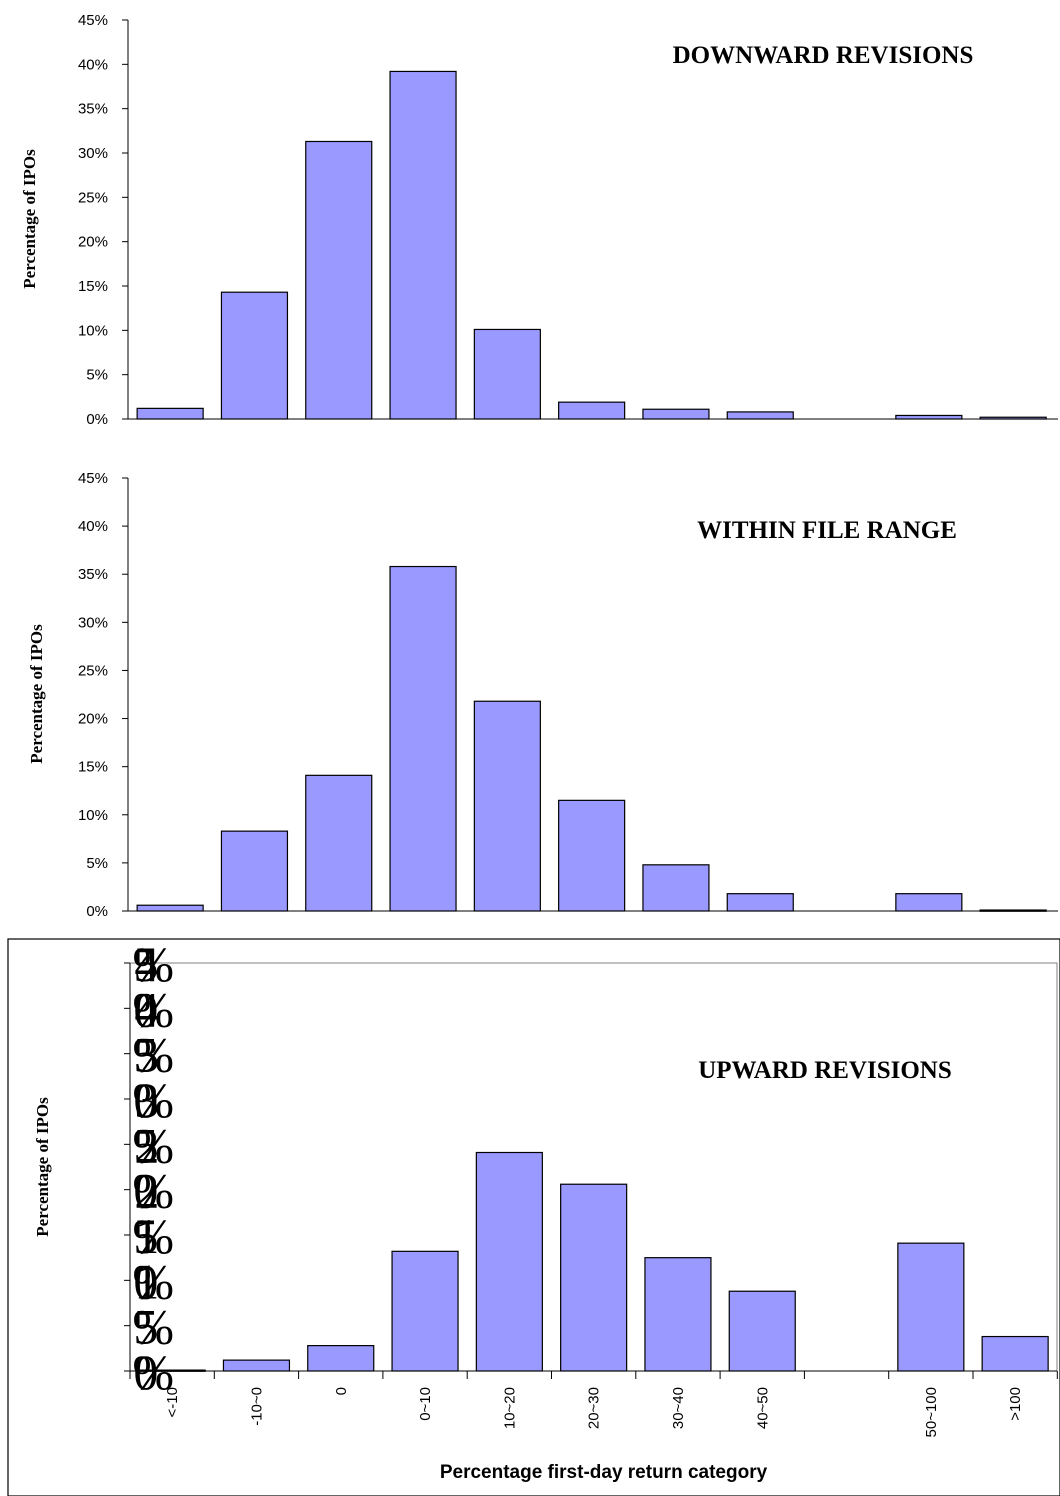  Describe the element at coordinates (931, 1412) in the screenshot. I see `x-tick-label: 50~100` at that location.